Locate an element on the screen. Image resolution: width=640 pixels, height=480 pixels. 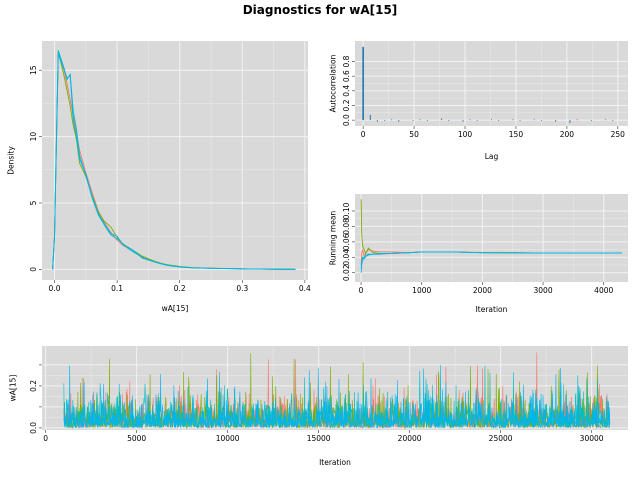
y-tick-label: 0.06 is located at coordinates (346, 241).